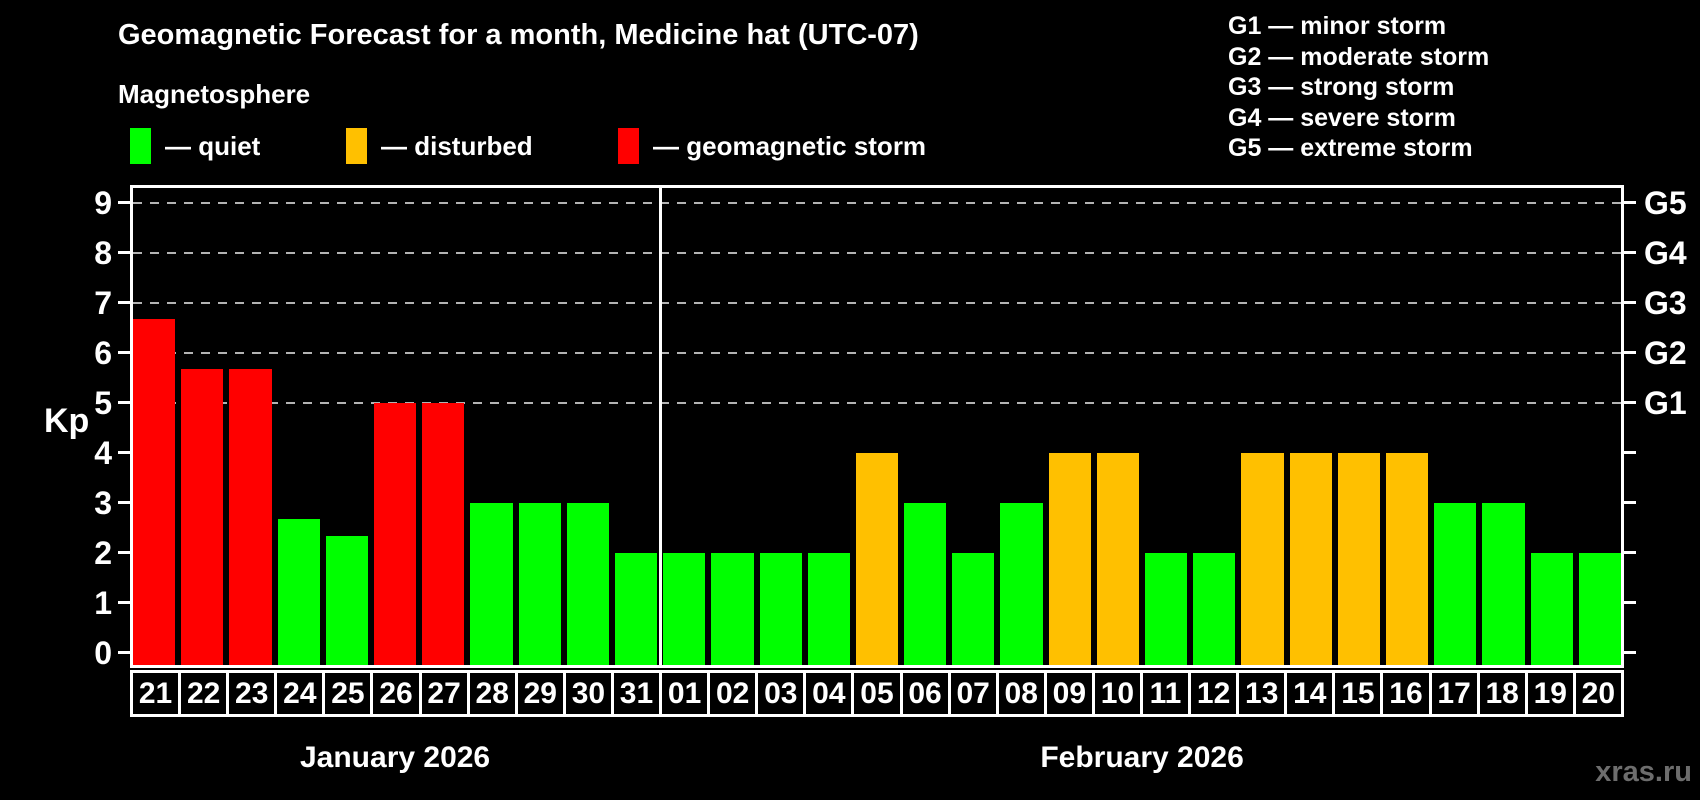 The height and width of the screenshot is (800, 1700). I want to click on g-scale-legend-line-4: G4 — severe storm, so click(1342, 117).